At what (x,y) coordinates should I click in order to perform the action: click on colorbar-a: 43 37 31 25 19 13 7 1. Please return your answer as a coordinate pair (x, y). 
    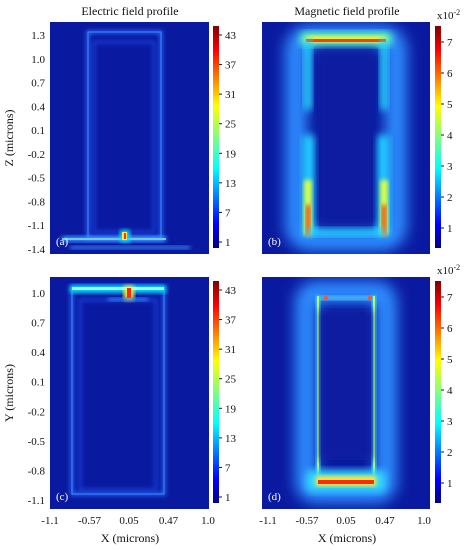
    Looking at the image, I should click on (225, 137).